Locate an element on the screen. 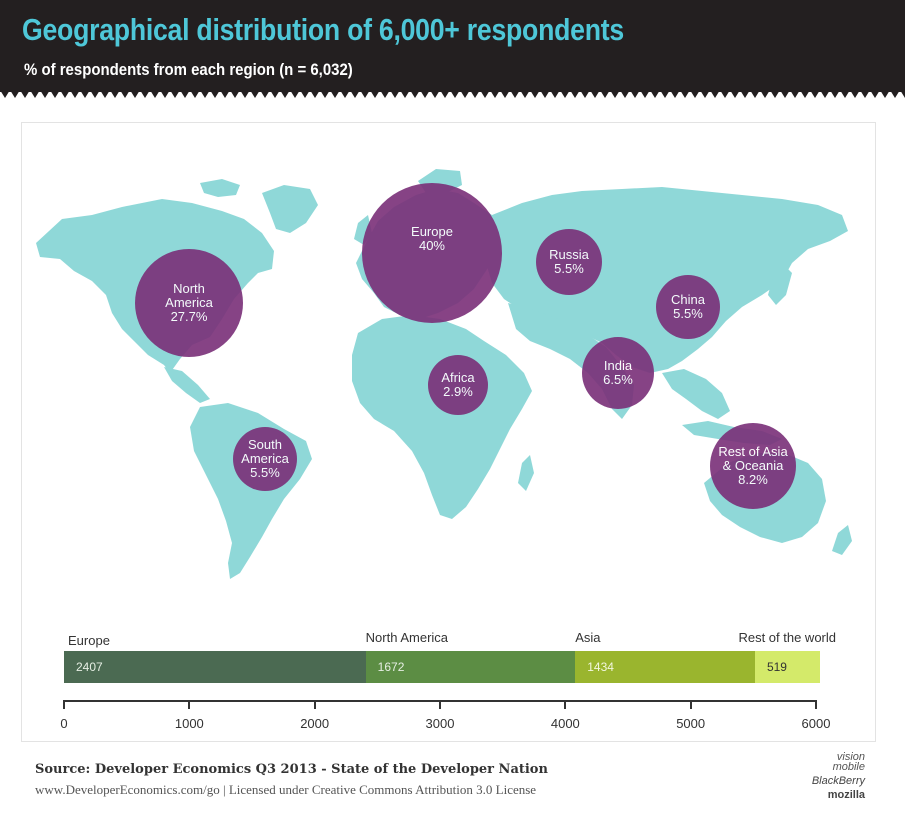 Image resolution: width=905 pixels, height=827 pixels. mozilla-logo: mozilla is located at coordinates (846, 795).